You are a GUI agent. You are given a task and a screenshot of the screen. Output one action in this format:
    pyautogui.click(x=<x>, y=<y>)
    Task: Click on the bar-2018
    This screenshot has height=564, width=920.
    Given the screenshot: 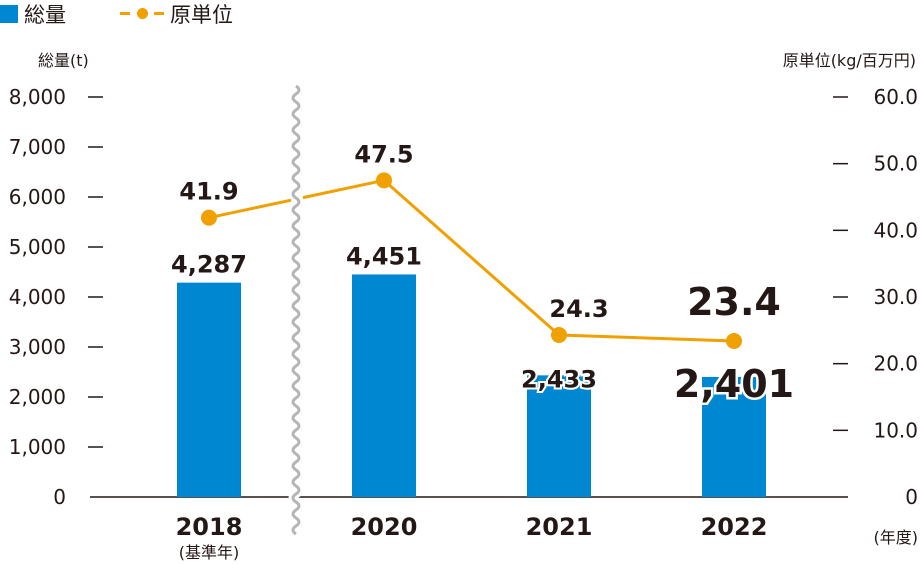 What is the action you would take?
    pyautogui.click(x=209, y=389)
    